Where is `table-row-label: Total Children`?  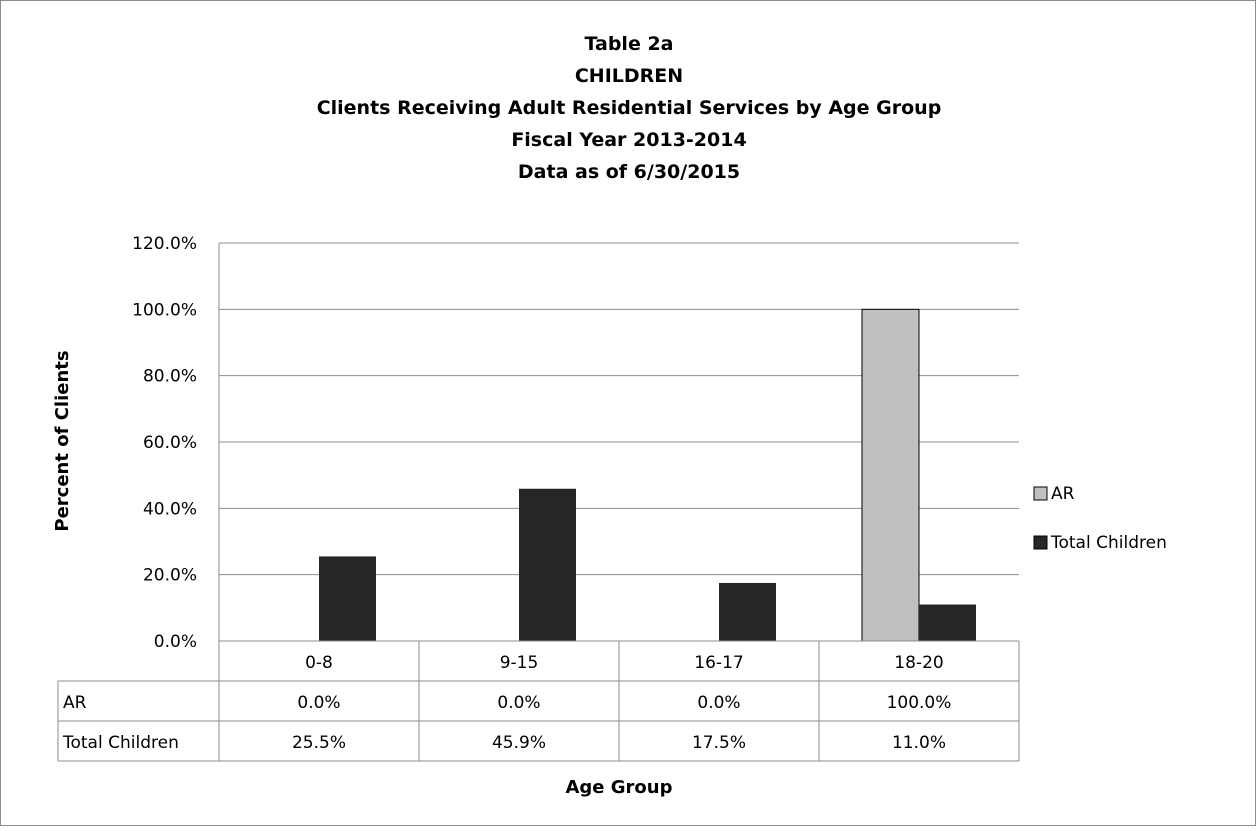 table-row-label: Total Children is located at coordinates (120, 743).